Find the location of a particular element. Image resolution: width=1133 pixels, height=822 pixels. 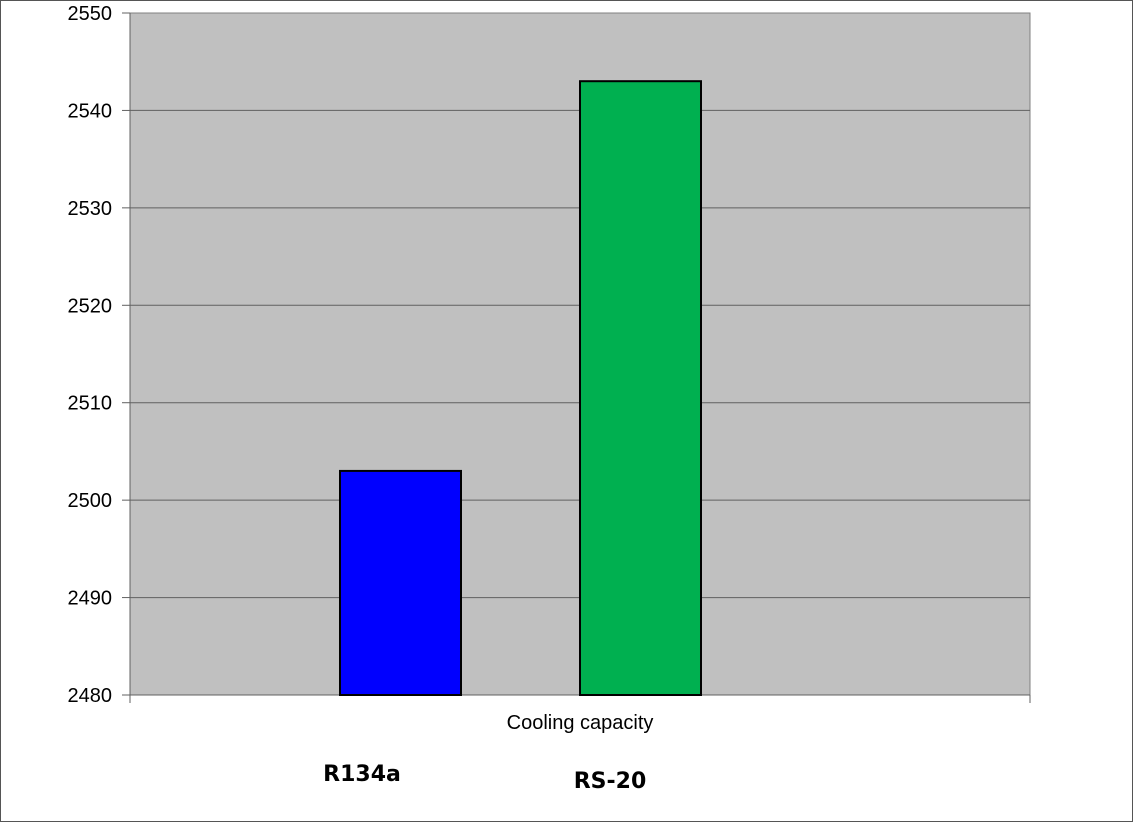

bar-r134a is located at coordinates (400, 582).